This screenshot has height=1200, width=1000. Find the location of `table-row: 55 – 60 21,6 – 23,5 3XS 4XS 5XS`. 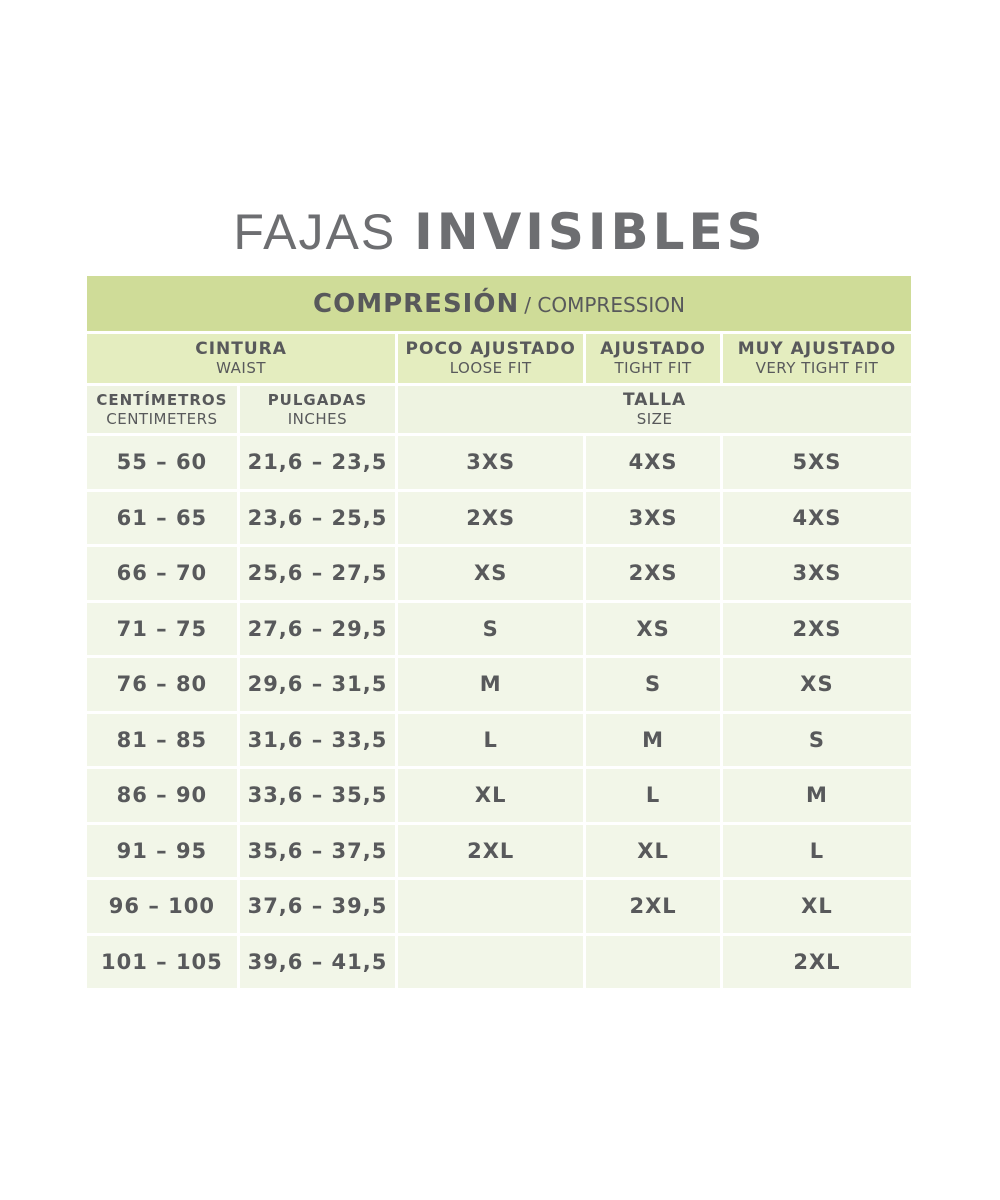

table-row: 55 – 60 21,6 – 23,5 3XS 4XS 5XS is located at coordinates (499, 462).